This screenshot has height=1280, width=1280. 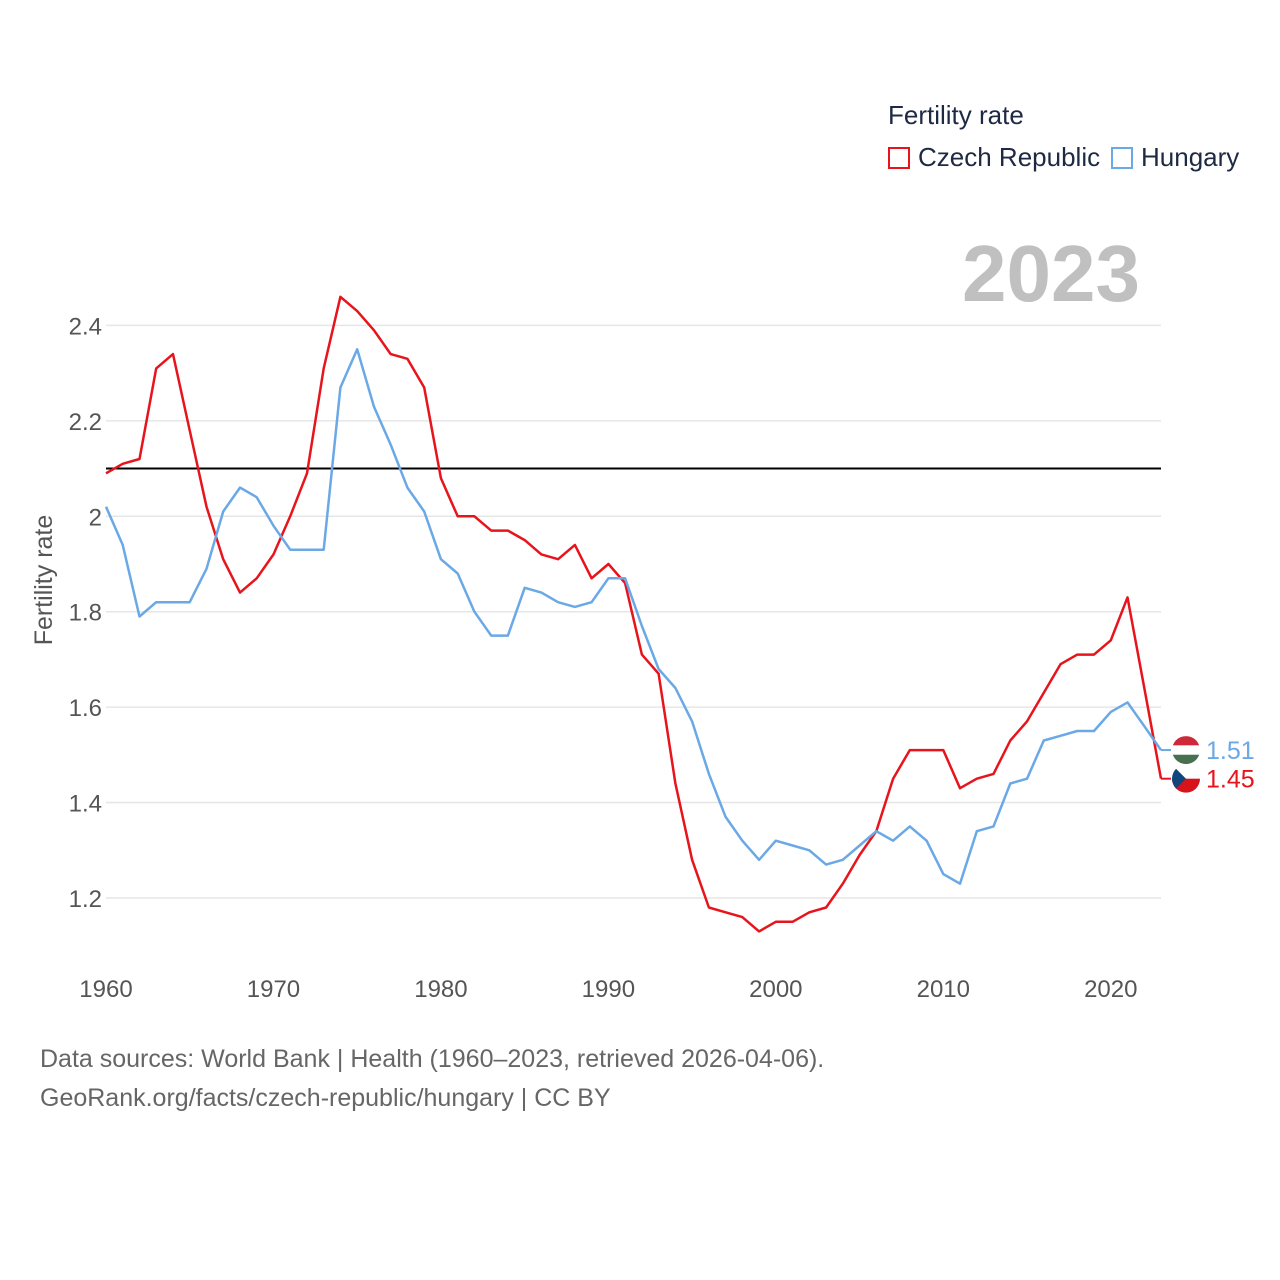 I want to click on hungary-flag-icon, so click(x=1186, y=750).